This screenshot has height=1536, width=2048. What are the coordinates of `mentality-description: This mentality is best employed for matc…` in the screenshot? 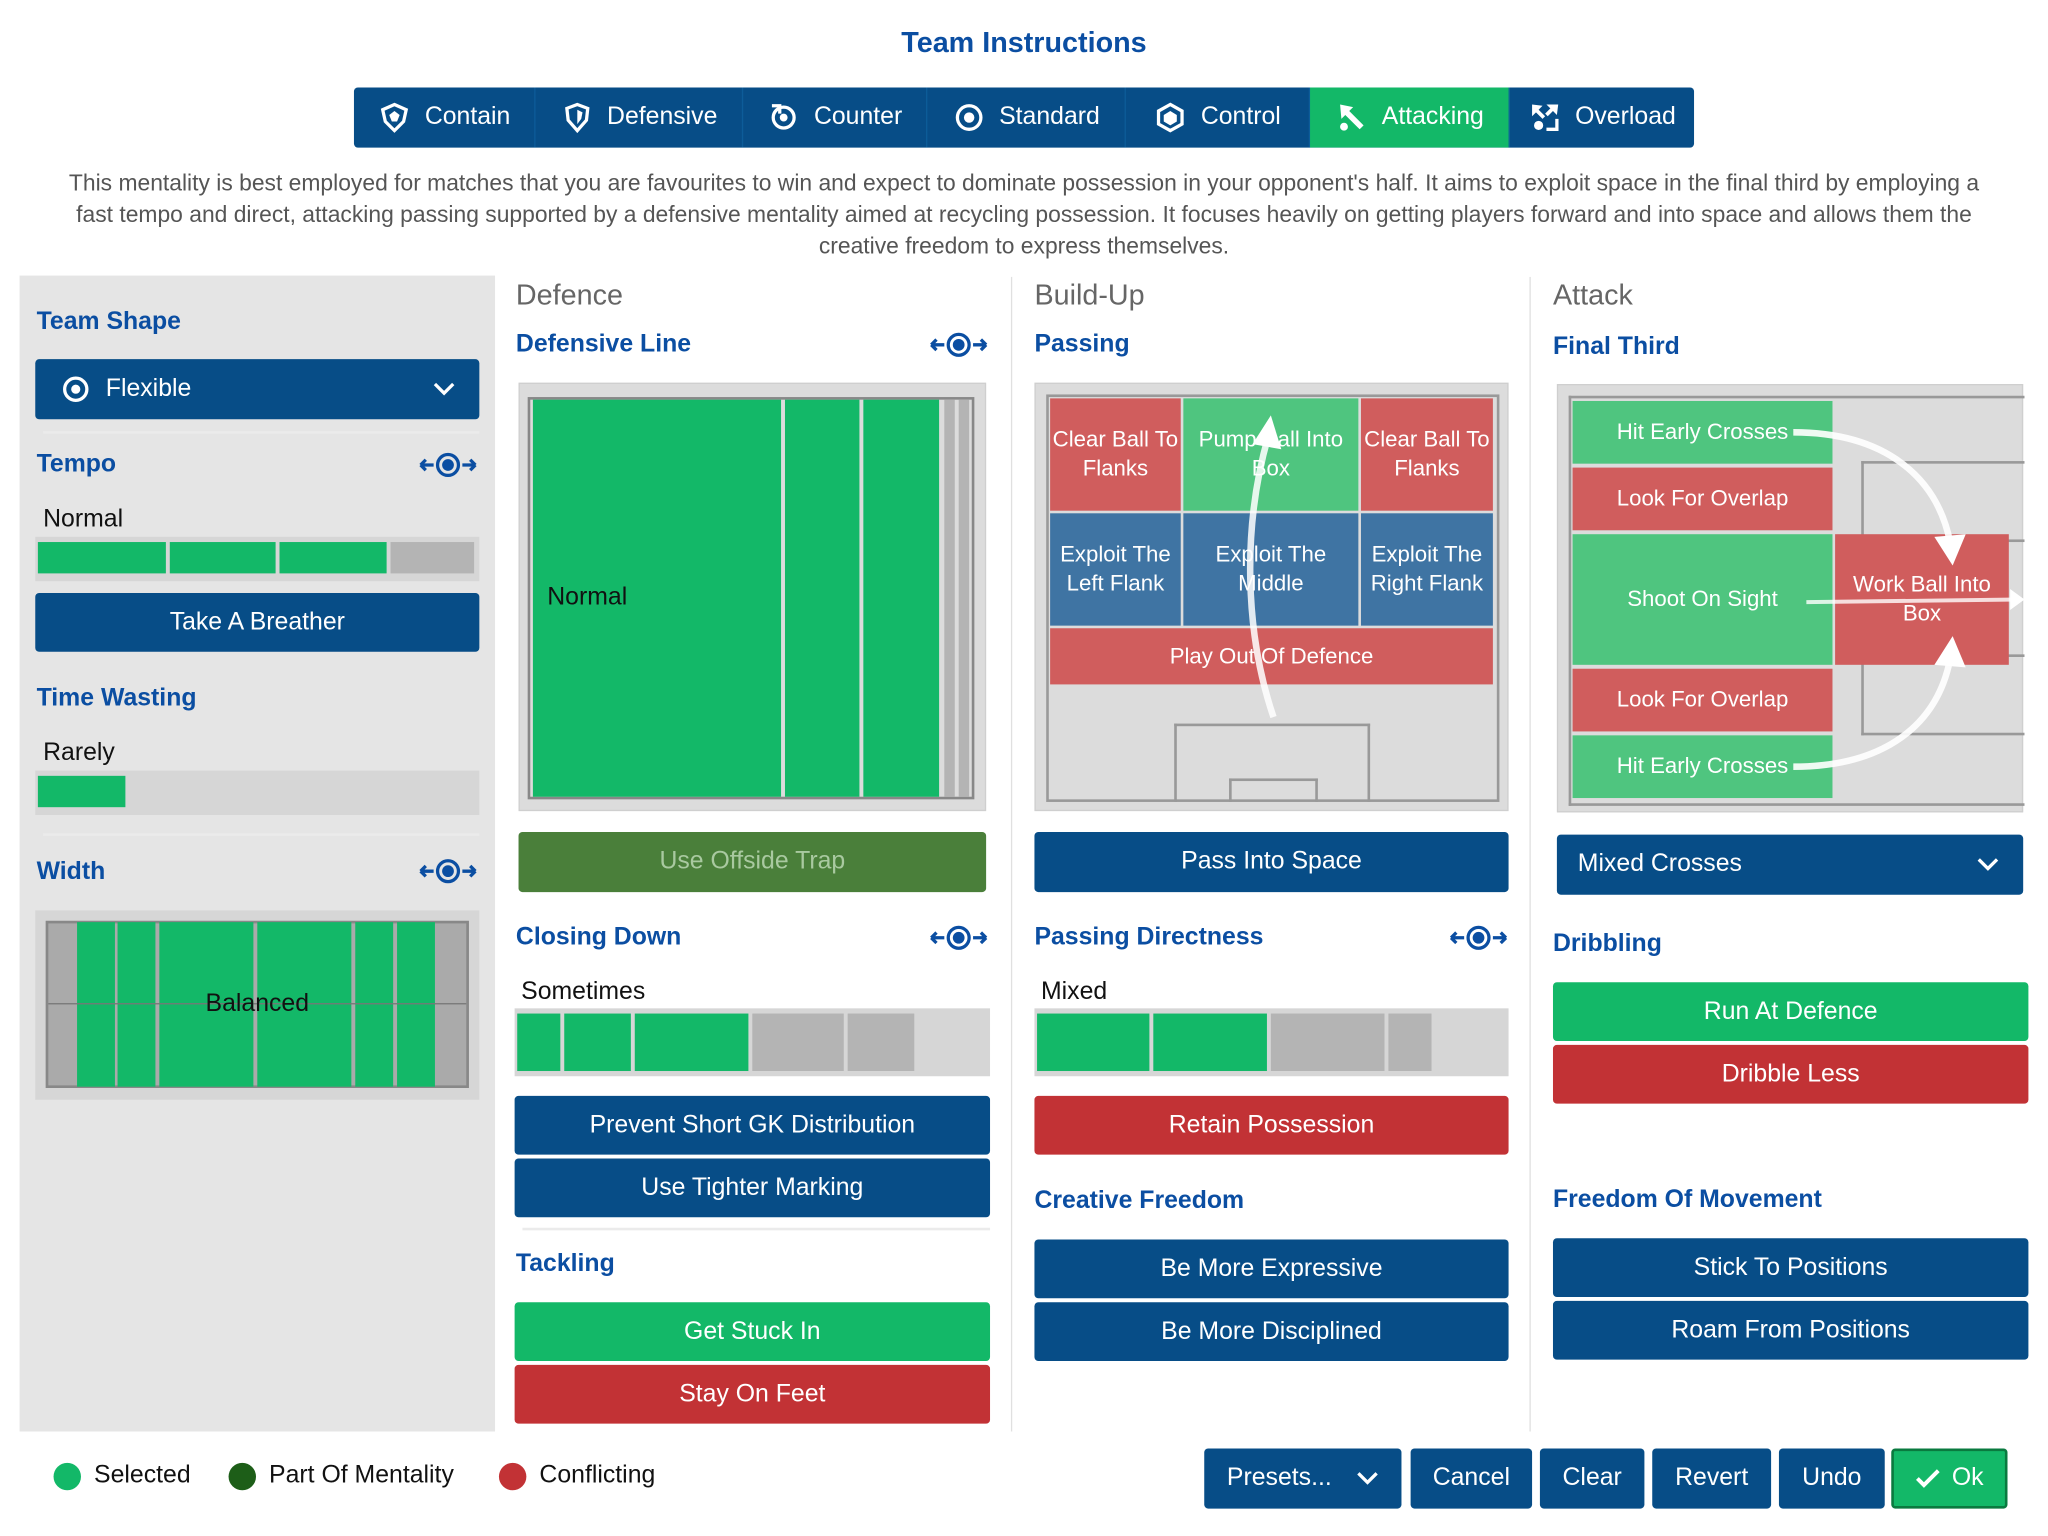 It's located at (1024, 214).